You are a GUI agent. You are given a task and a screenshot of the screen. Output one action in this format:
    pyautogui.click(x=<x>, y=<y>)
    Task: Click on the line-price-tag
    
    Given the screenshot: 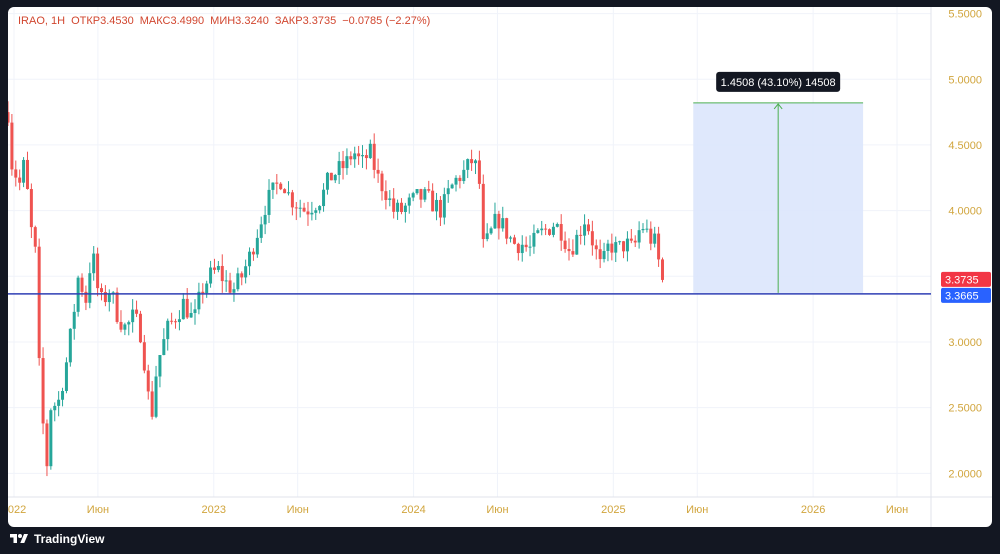 What is the action you would take?
    pyautogui.click(x=966, y=295)
    